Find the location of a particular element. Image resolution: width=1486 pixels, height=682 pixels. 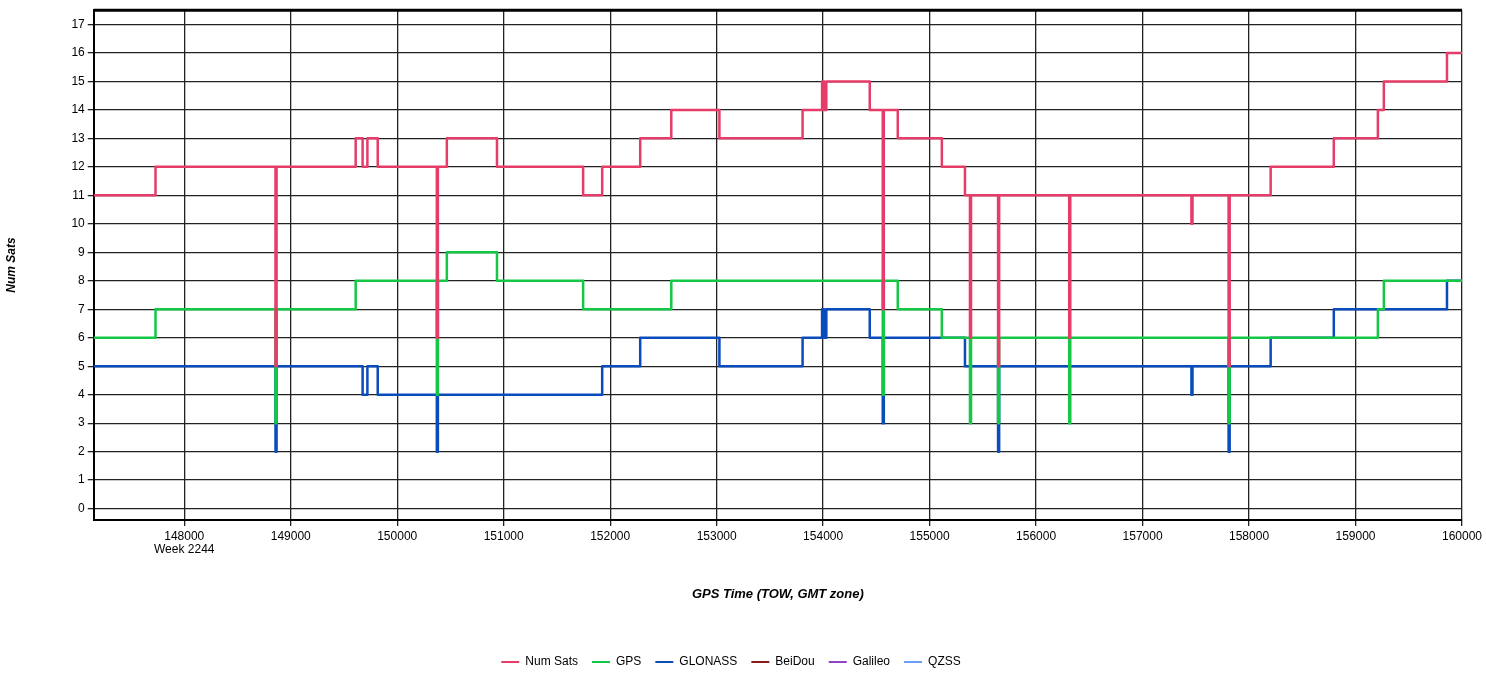

y-tick-label: 2 is located at coordinates (82, 450).